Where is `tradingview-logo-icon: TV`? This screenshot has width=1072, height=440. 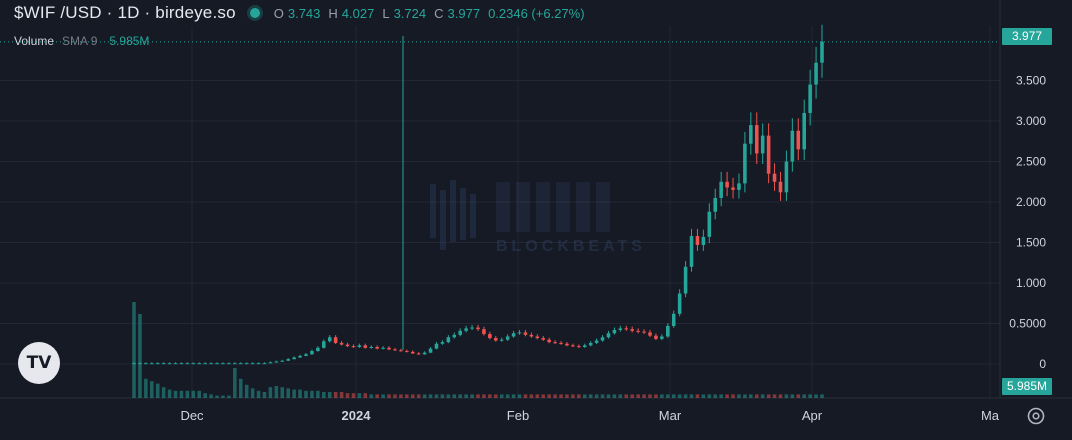 tradingview-logo-icon: TV is located at coordinates (39, 363).